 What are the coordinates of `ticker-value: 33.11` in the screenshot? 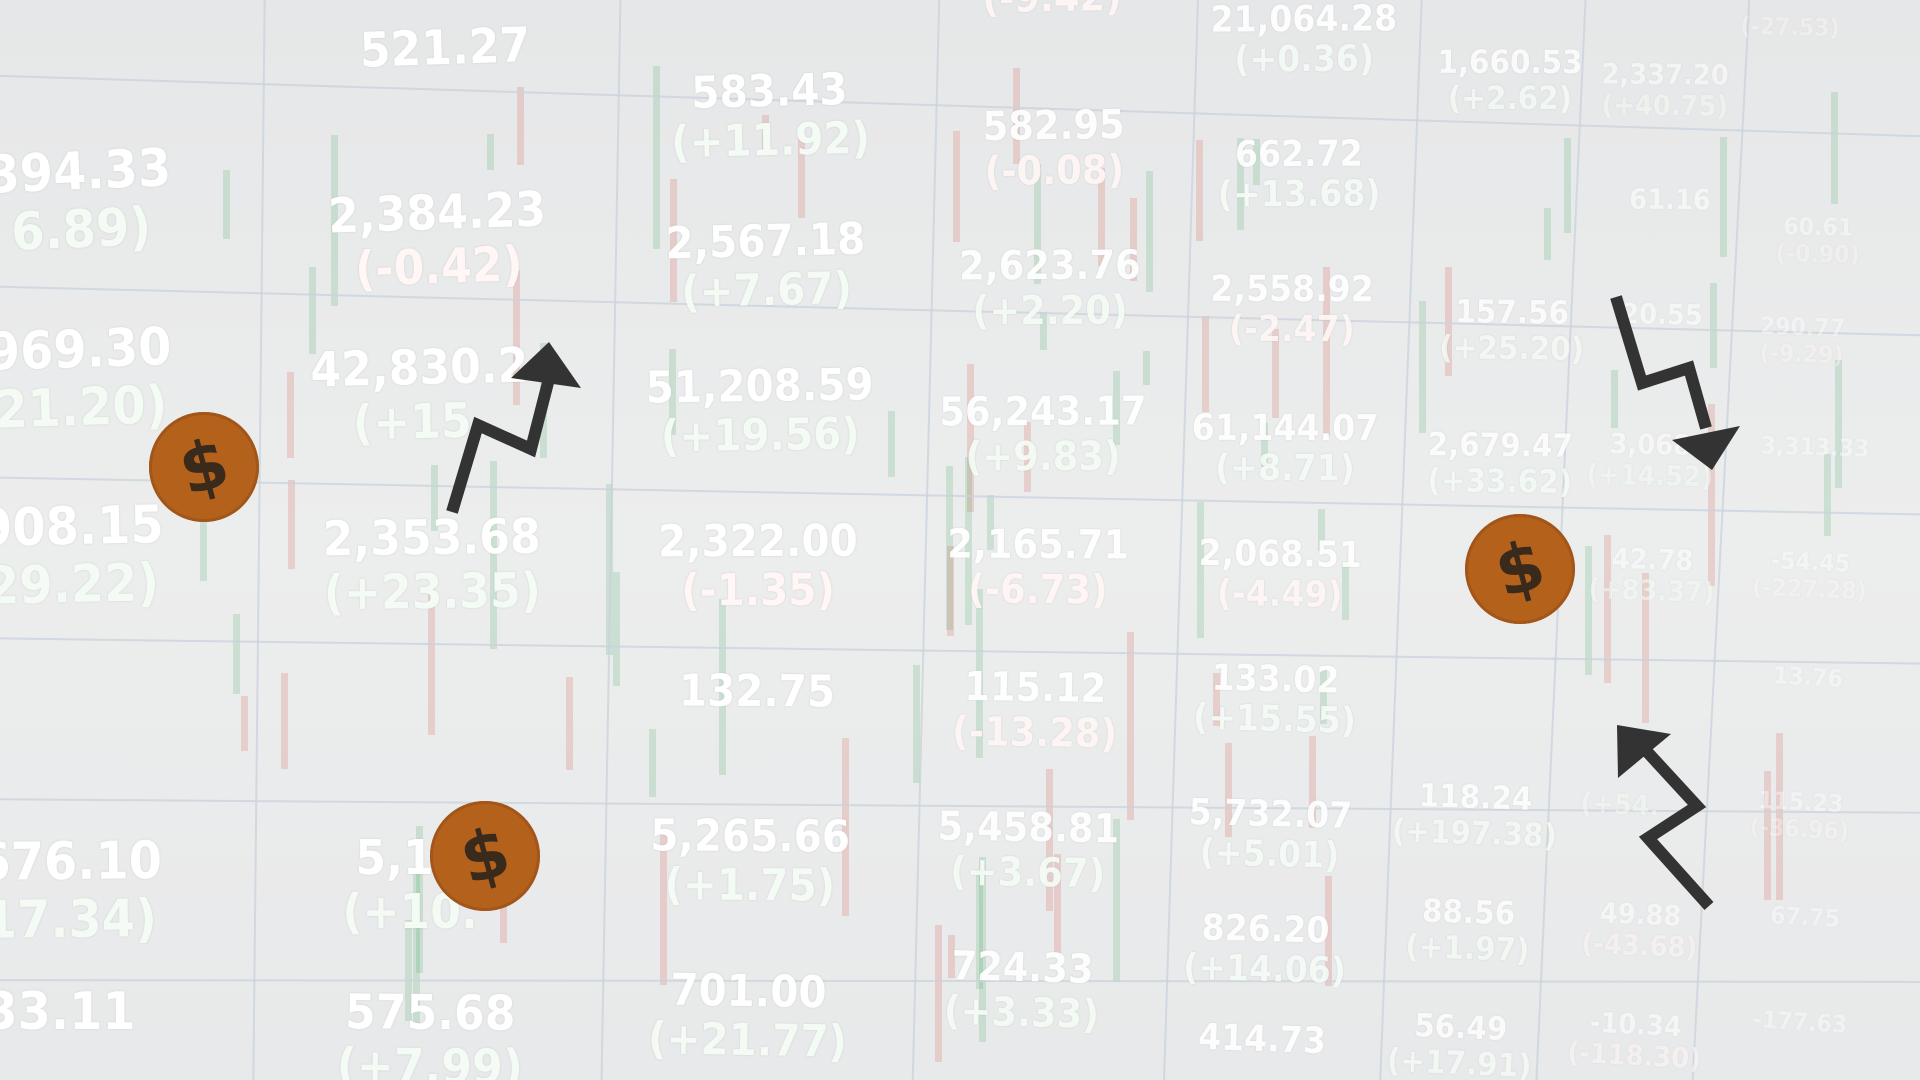 It's located at (68, 1011).